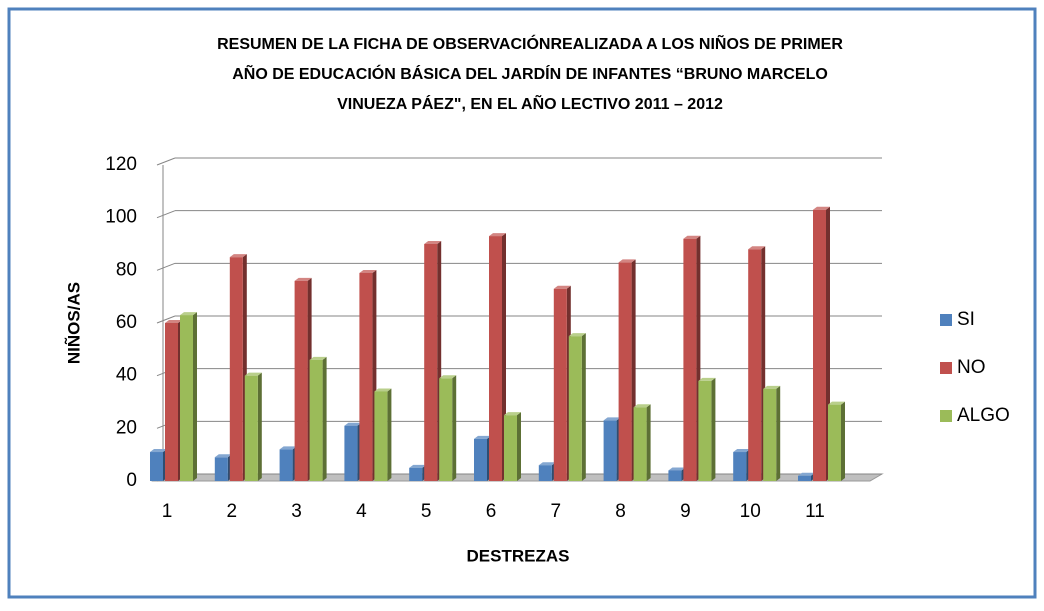 The width and height of the screenshot is (1044, 611). I want to click on x-tick-label: 3, so click(296, 511).